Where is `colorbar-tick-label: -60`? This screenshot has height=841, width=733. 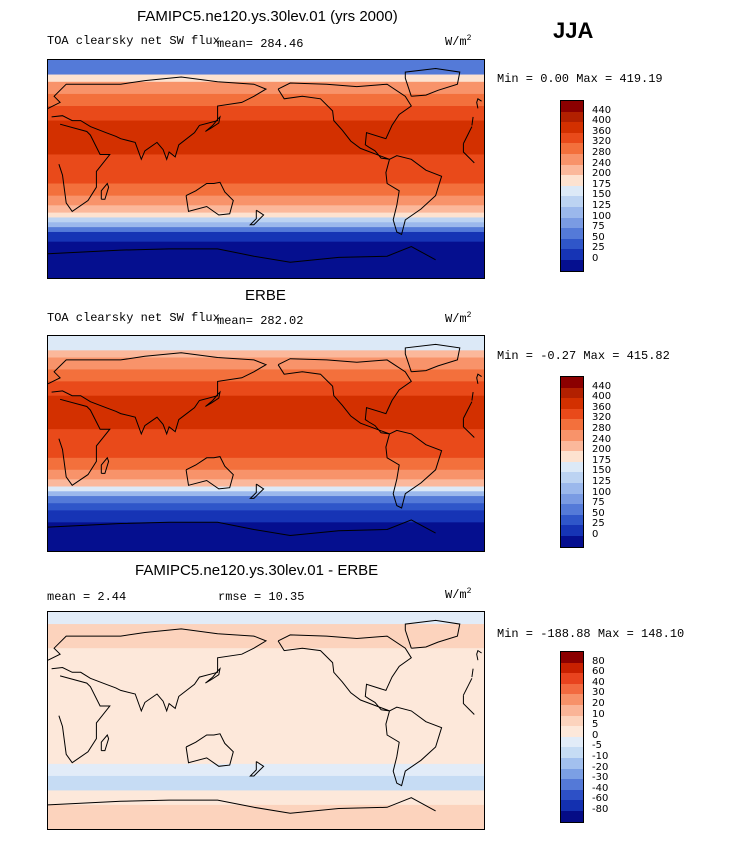
colorbar-tick-label: -60 is located at coordinates (600, 799).